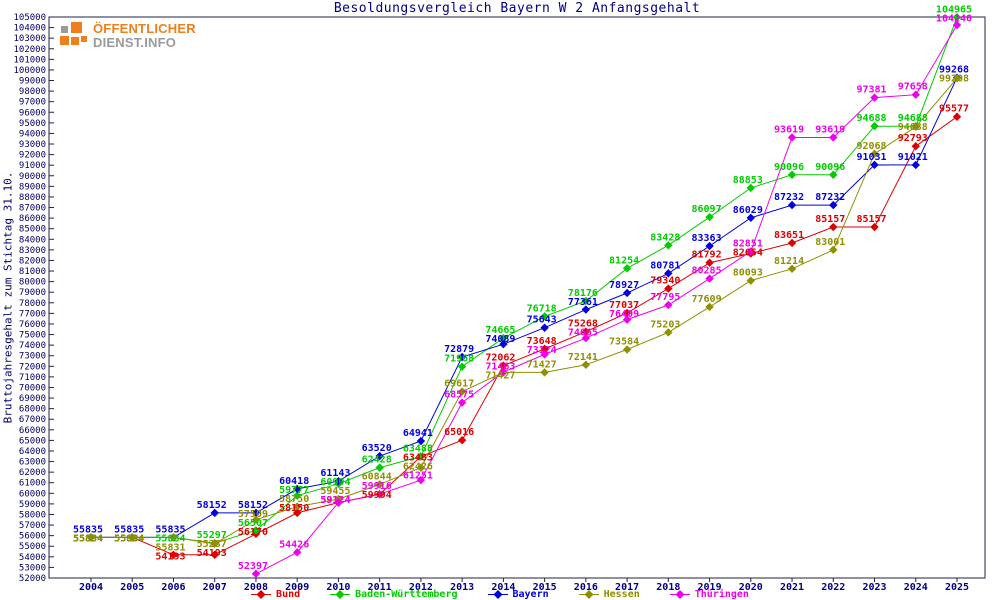  Describe the element at coordinates (954, 79) in the screenshot. I see `svg-text: 99208` at that location.